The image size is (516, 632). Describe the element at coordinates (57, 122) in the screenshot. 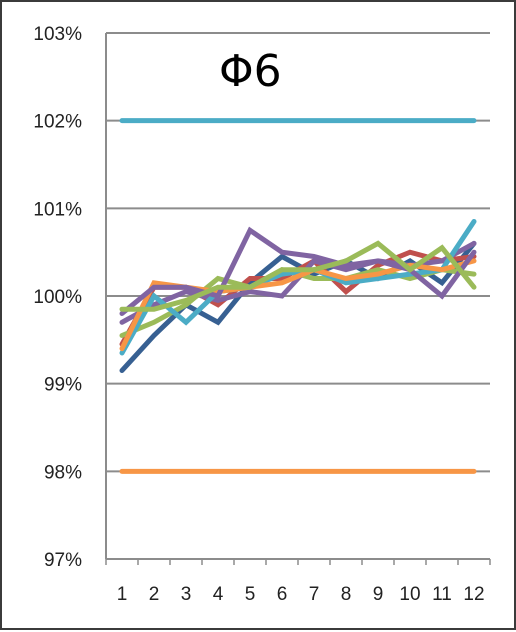

I see `y-tick-label: 102%` at that location.